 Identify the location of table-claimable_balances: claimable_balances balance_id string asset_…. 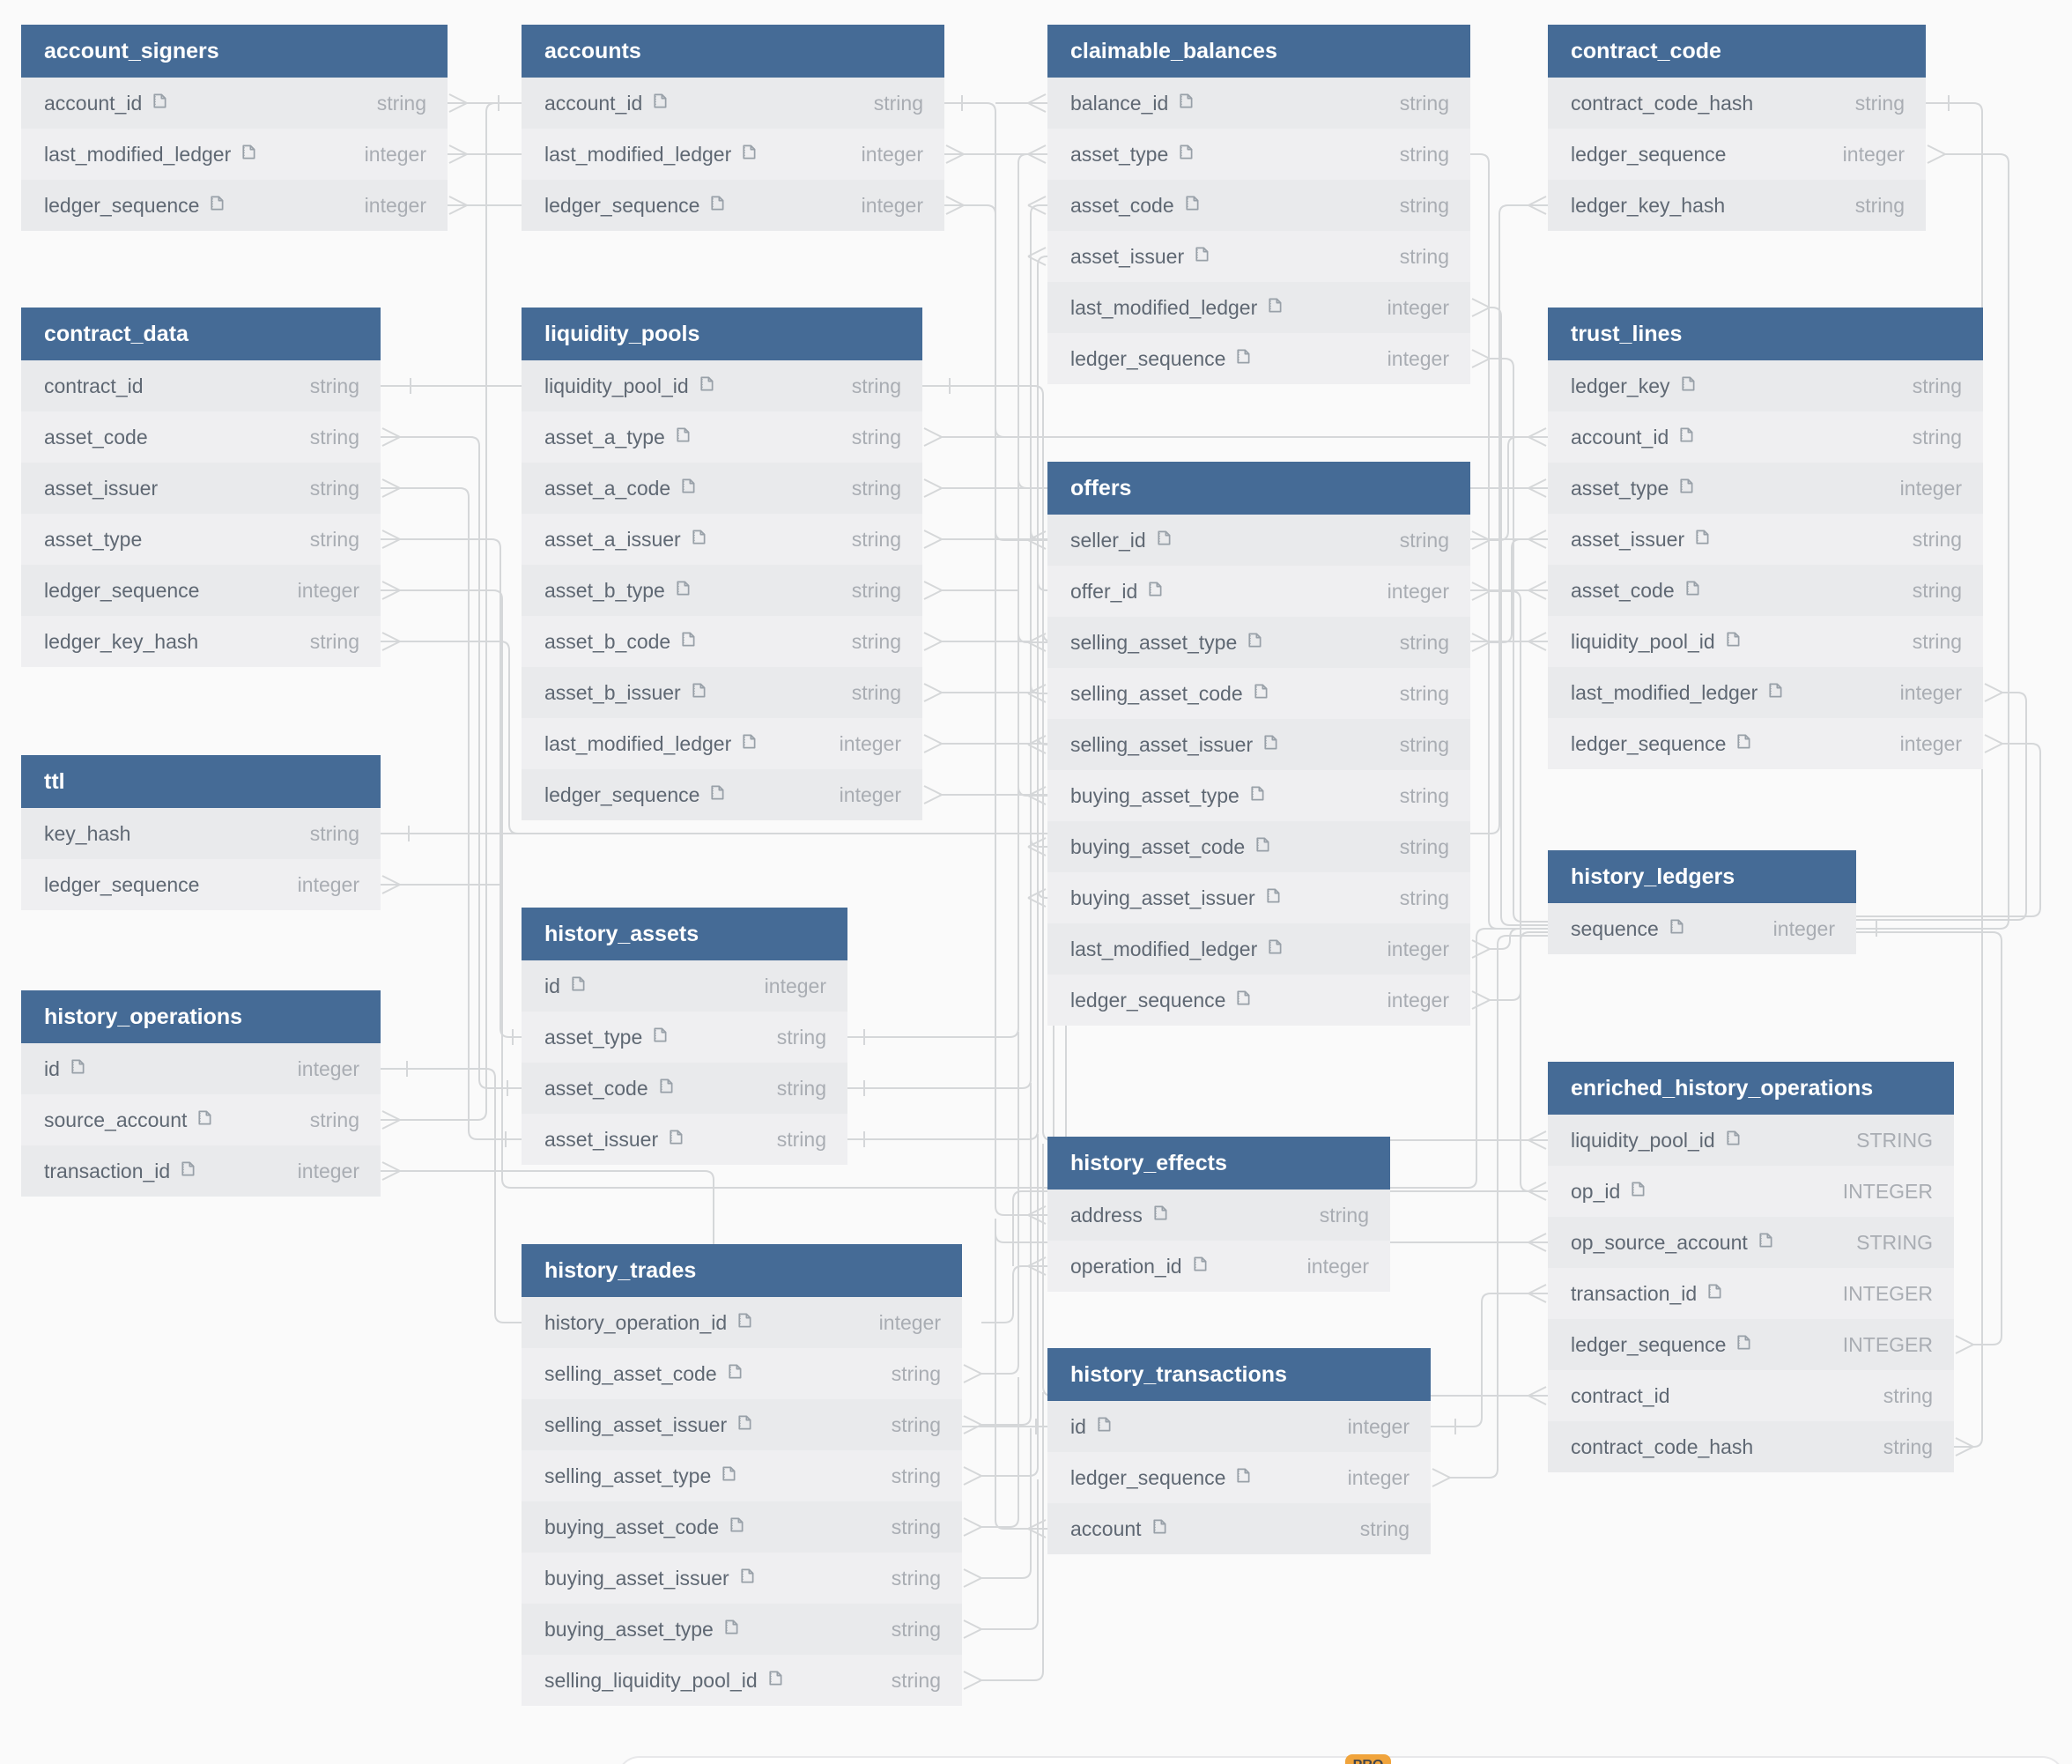
(1258, 204).